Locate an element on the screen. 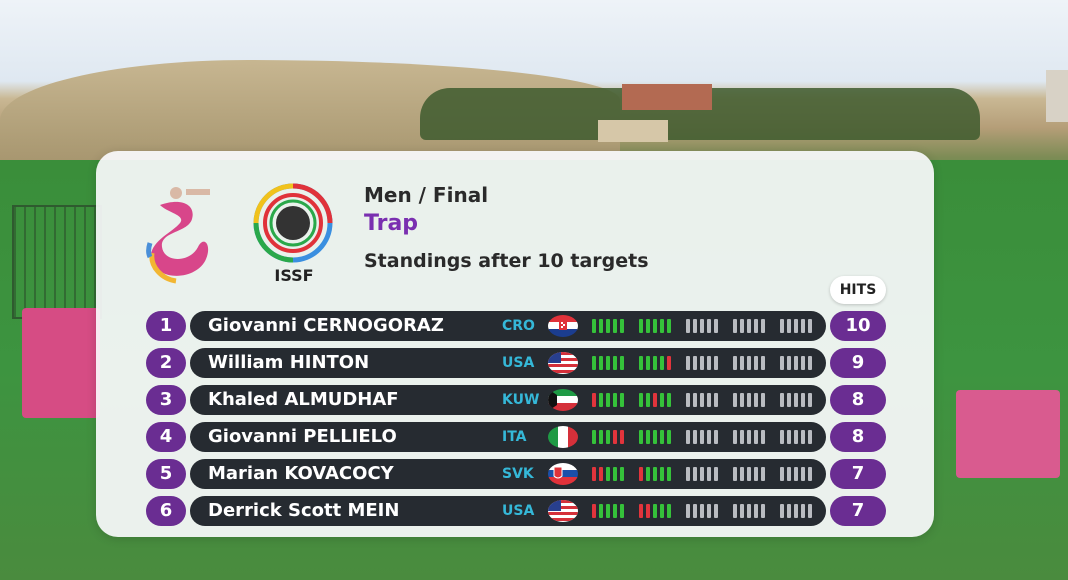 Image resolution: width=1068 pixels, height=580 pixels. event-title: Men / Final is located at coordinates (426, 195).